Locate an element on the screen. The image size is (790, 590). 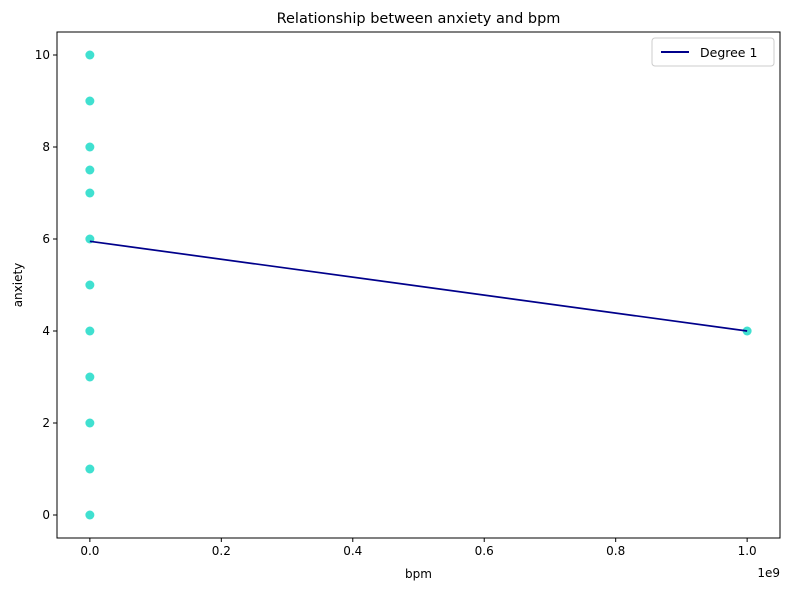
x-tick-label: 0.2 is located at coordinates (221, 551).